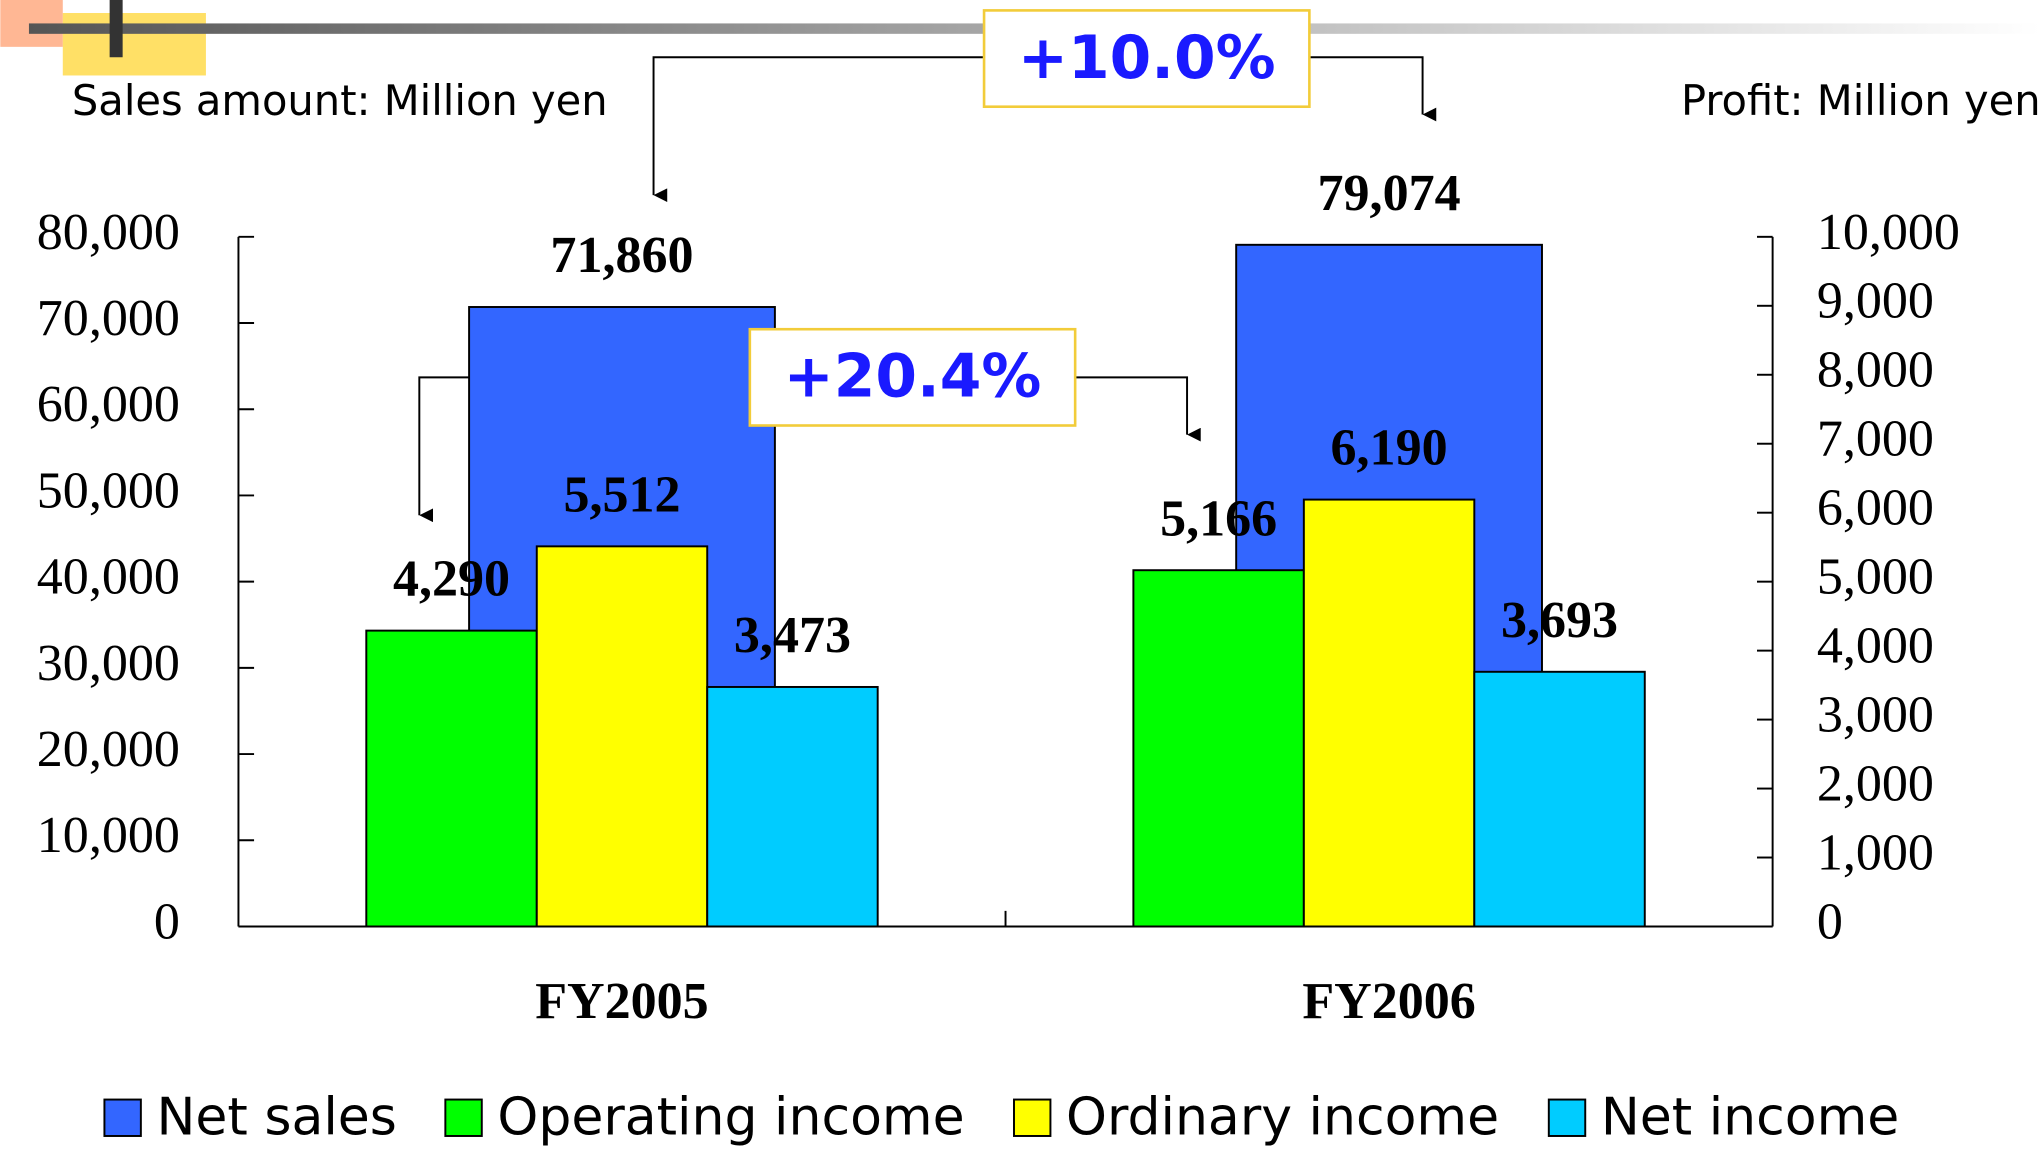 Image resolution: width=2041 pixels, height=1149 pixels. I want to click on y2-tick-label: 0, so click(1830, 921).